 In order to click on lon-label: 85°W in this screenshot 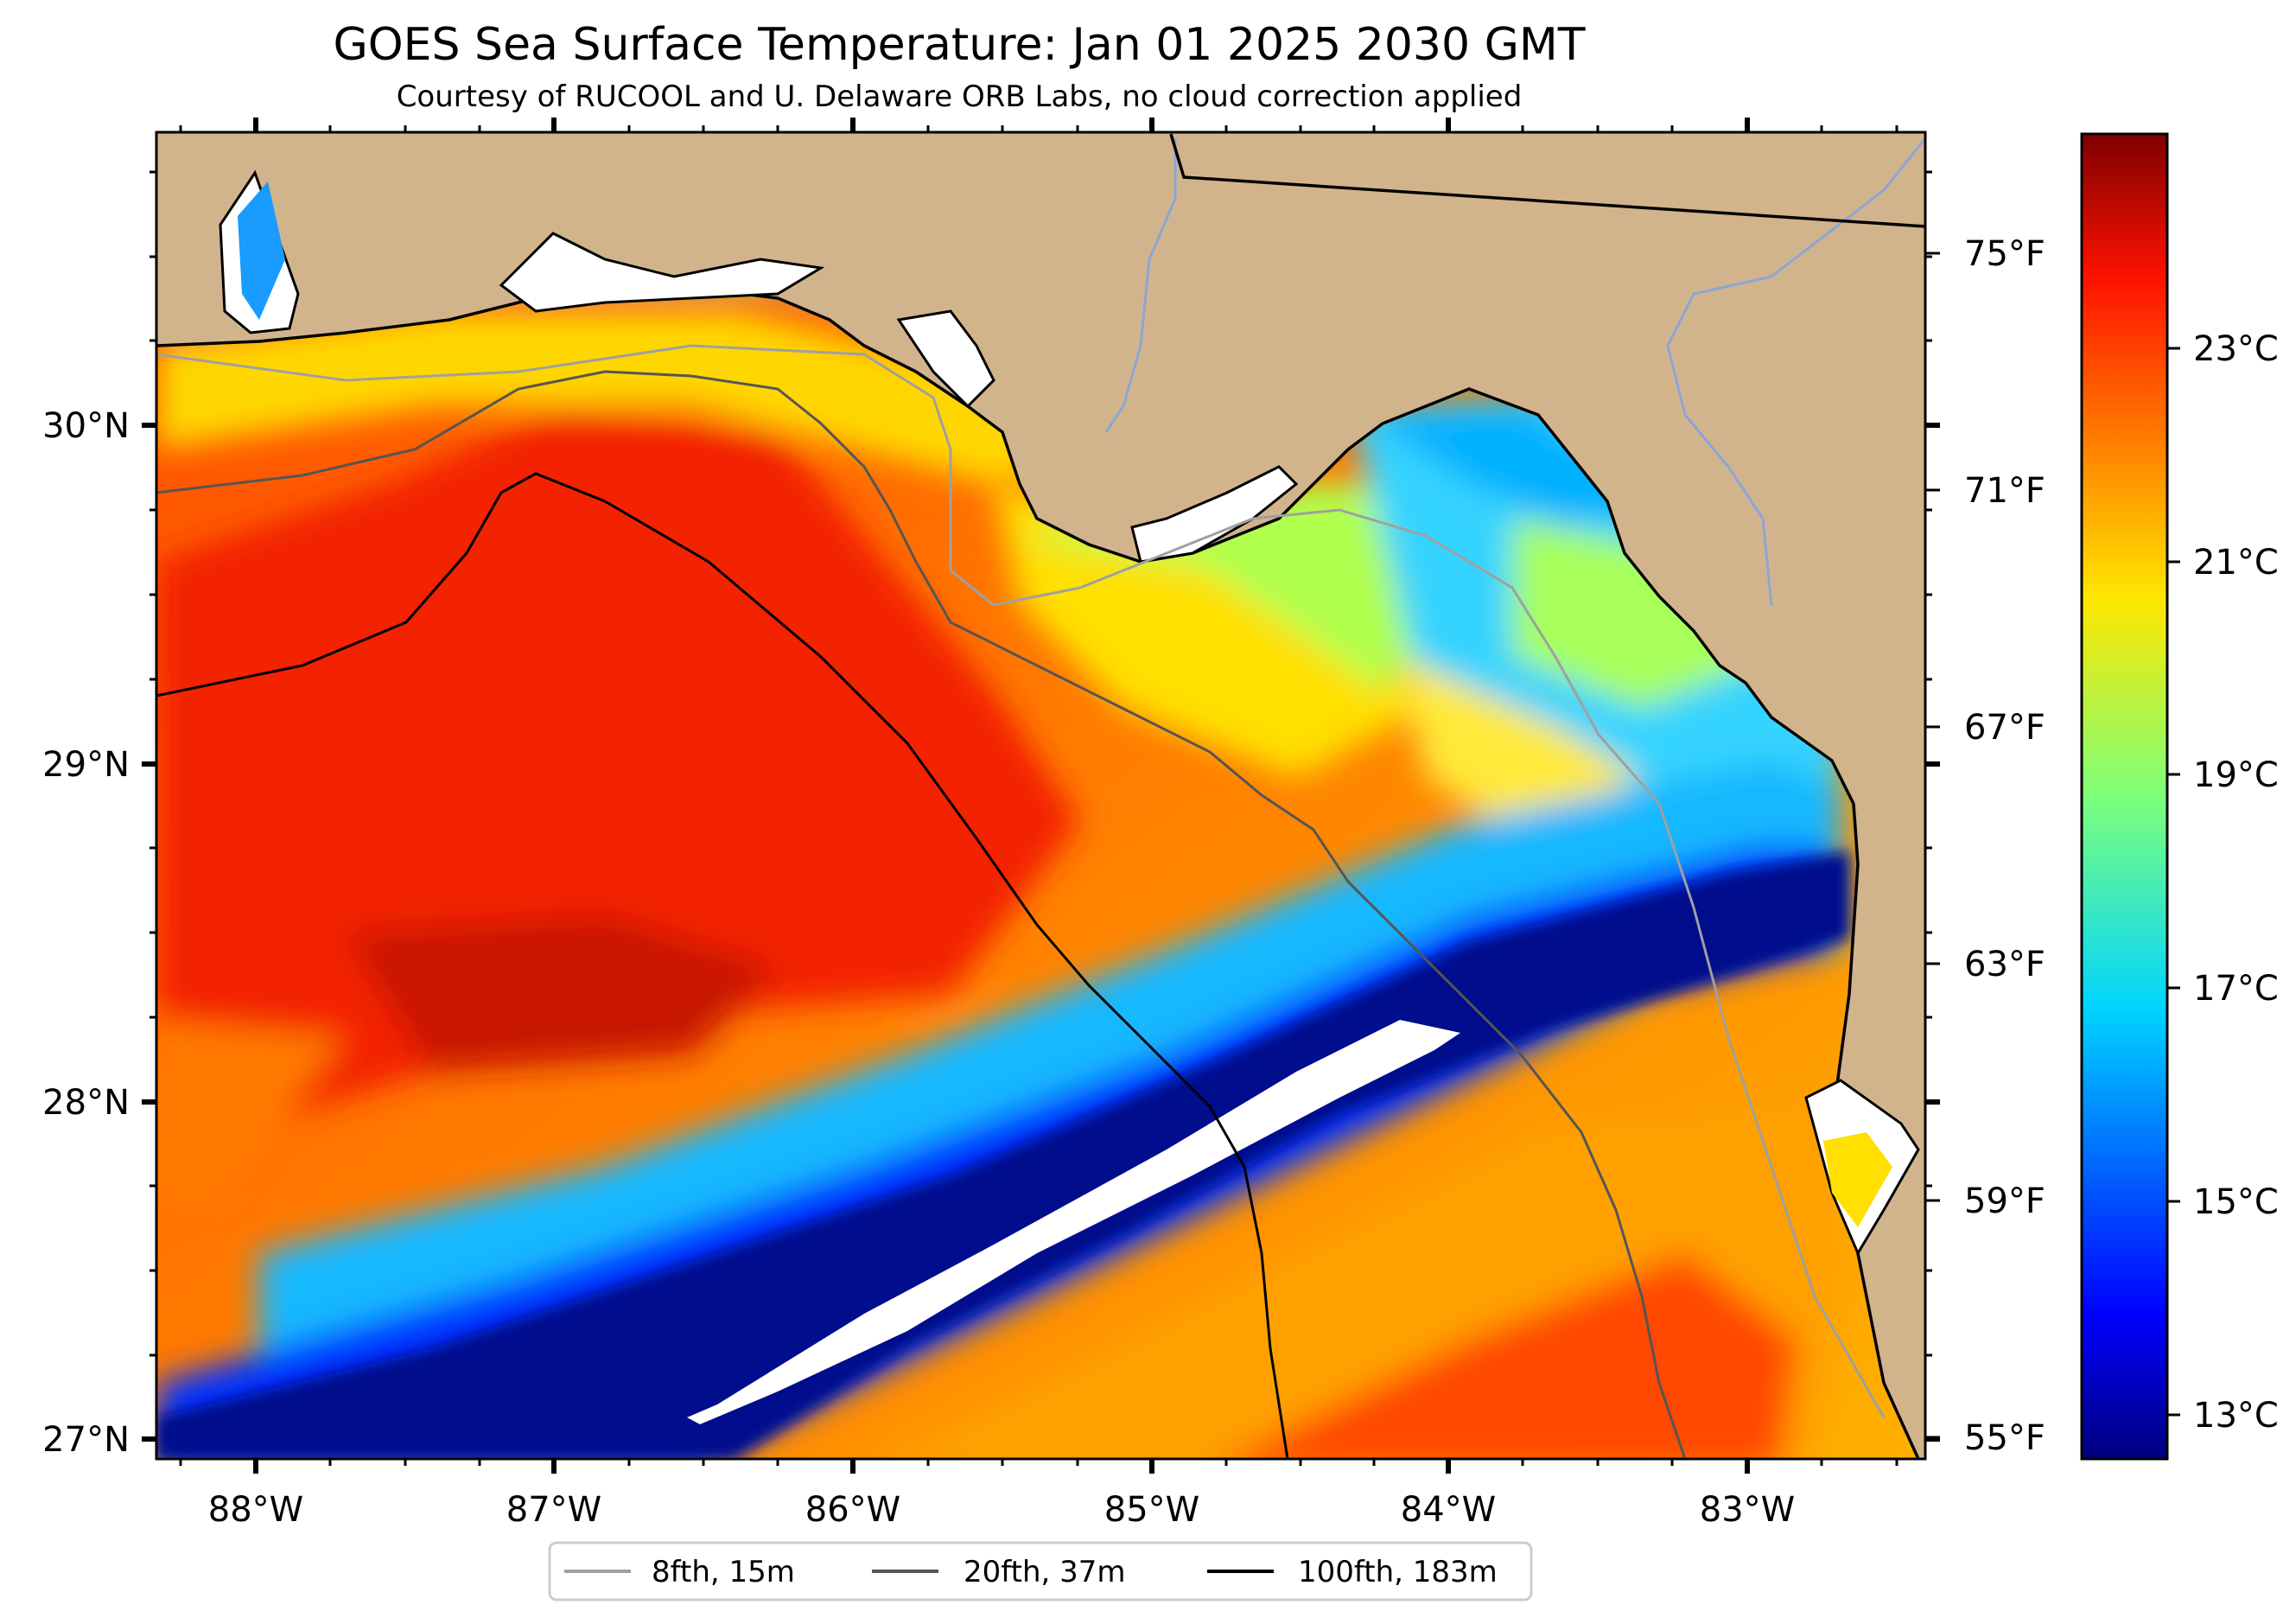, I will do `click(1151, 1510)`.